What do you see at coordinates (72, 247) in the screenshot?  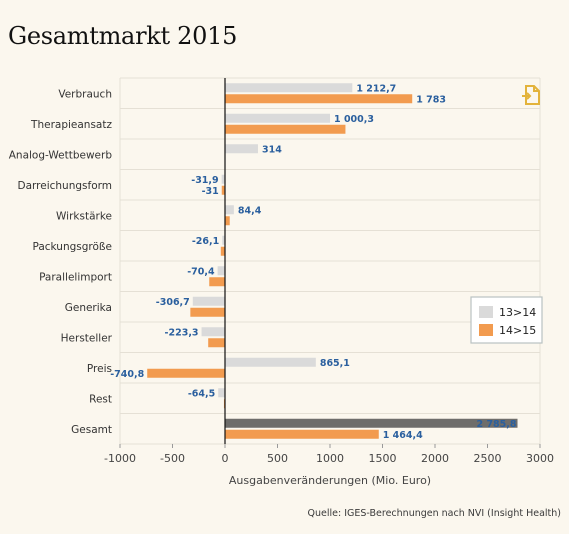 I see `category-label: Packungsgröße` at bounding box center [72, 247].